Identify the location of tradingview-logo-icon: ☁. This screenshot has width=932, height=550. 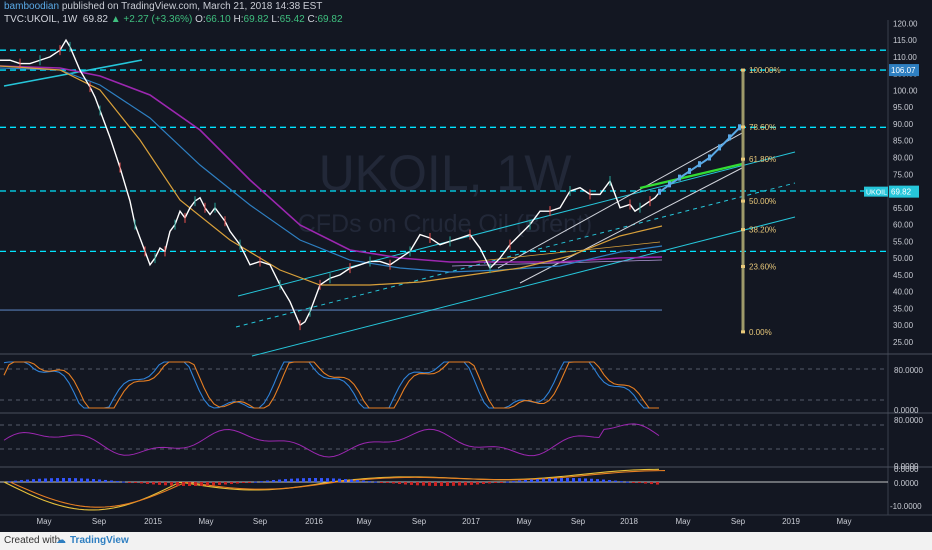
(61, 540).